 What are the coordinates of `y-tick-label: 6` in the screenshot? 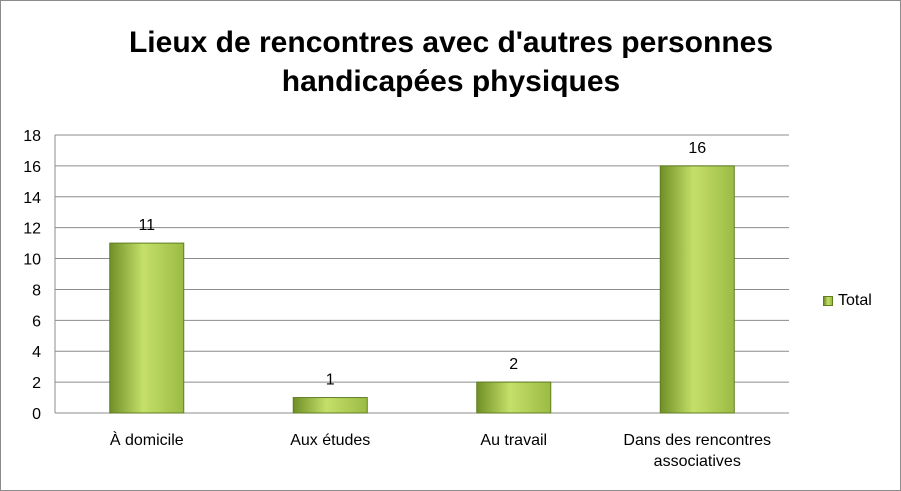 It's located at (36, 321).